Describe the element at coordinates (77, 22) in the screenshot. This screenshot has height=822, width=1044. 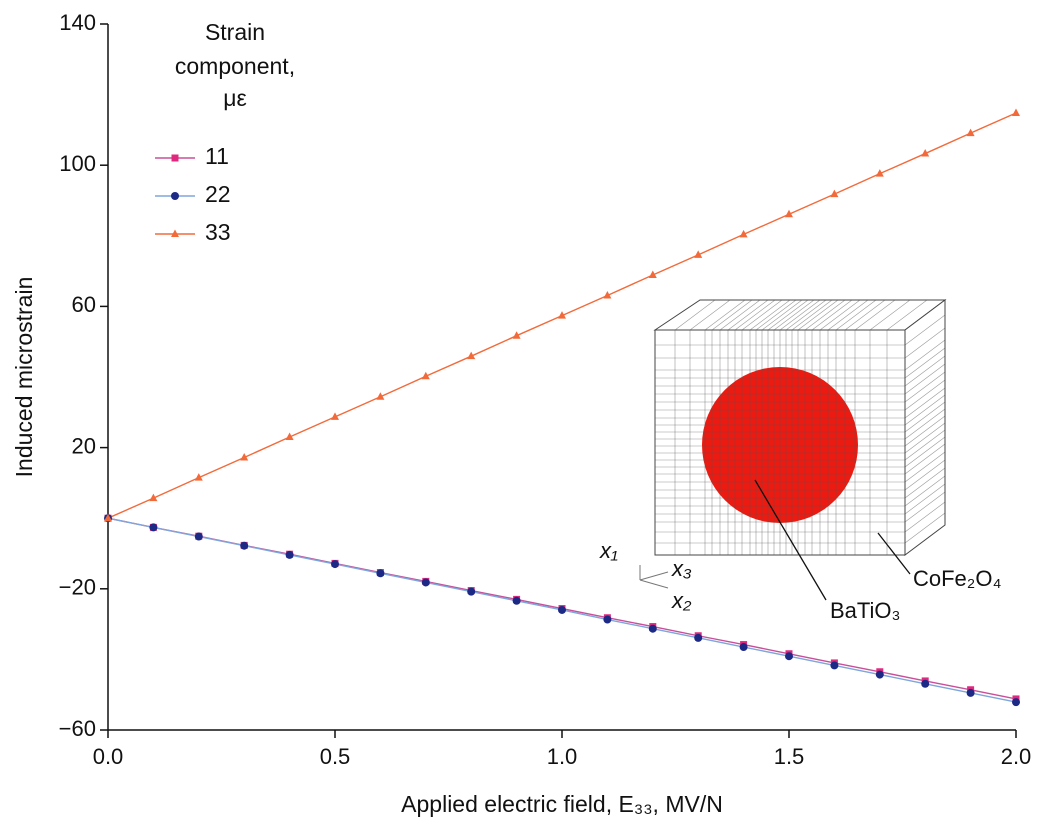
I see `y-tick-label: 140` at that location.